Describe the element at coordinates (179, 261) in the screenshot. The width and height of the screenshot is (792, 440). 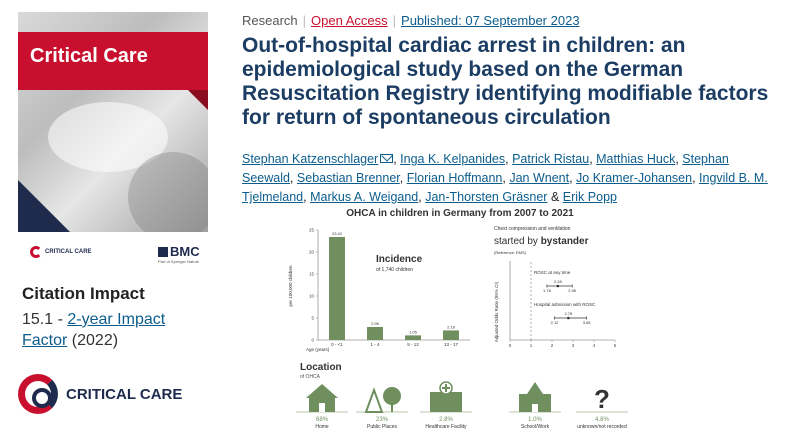
I see `bmc-logo-subtitle: Part of Springer Nature` at that location.